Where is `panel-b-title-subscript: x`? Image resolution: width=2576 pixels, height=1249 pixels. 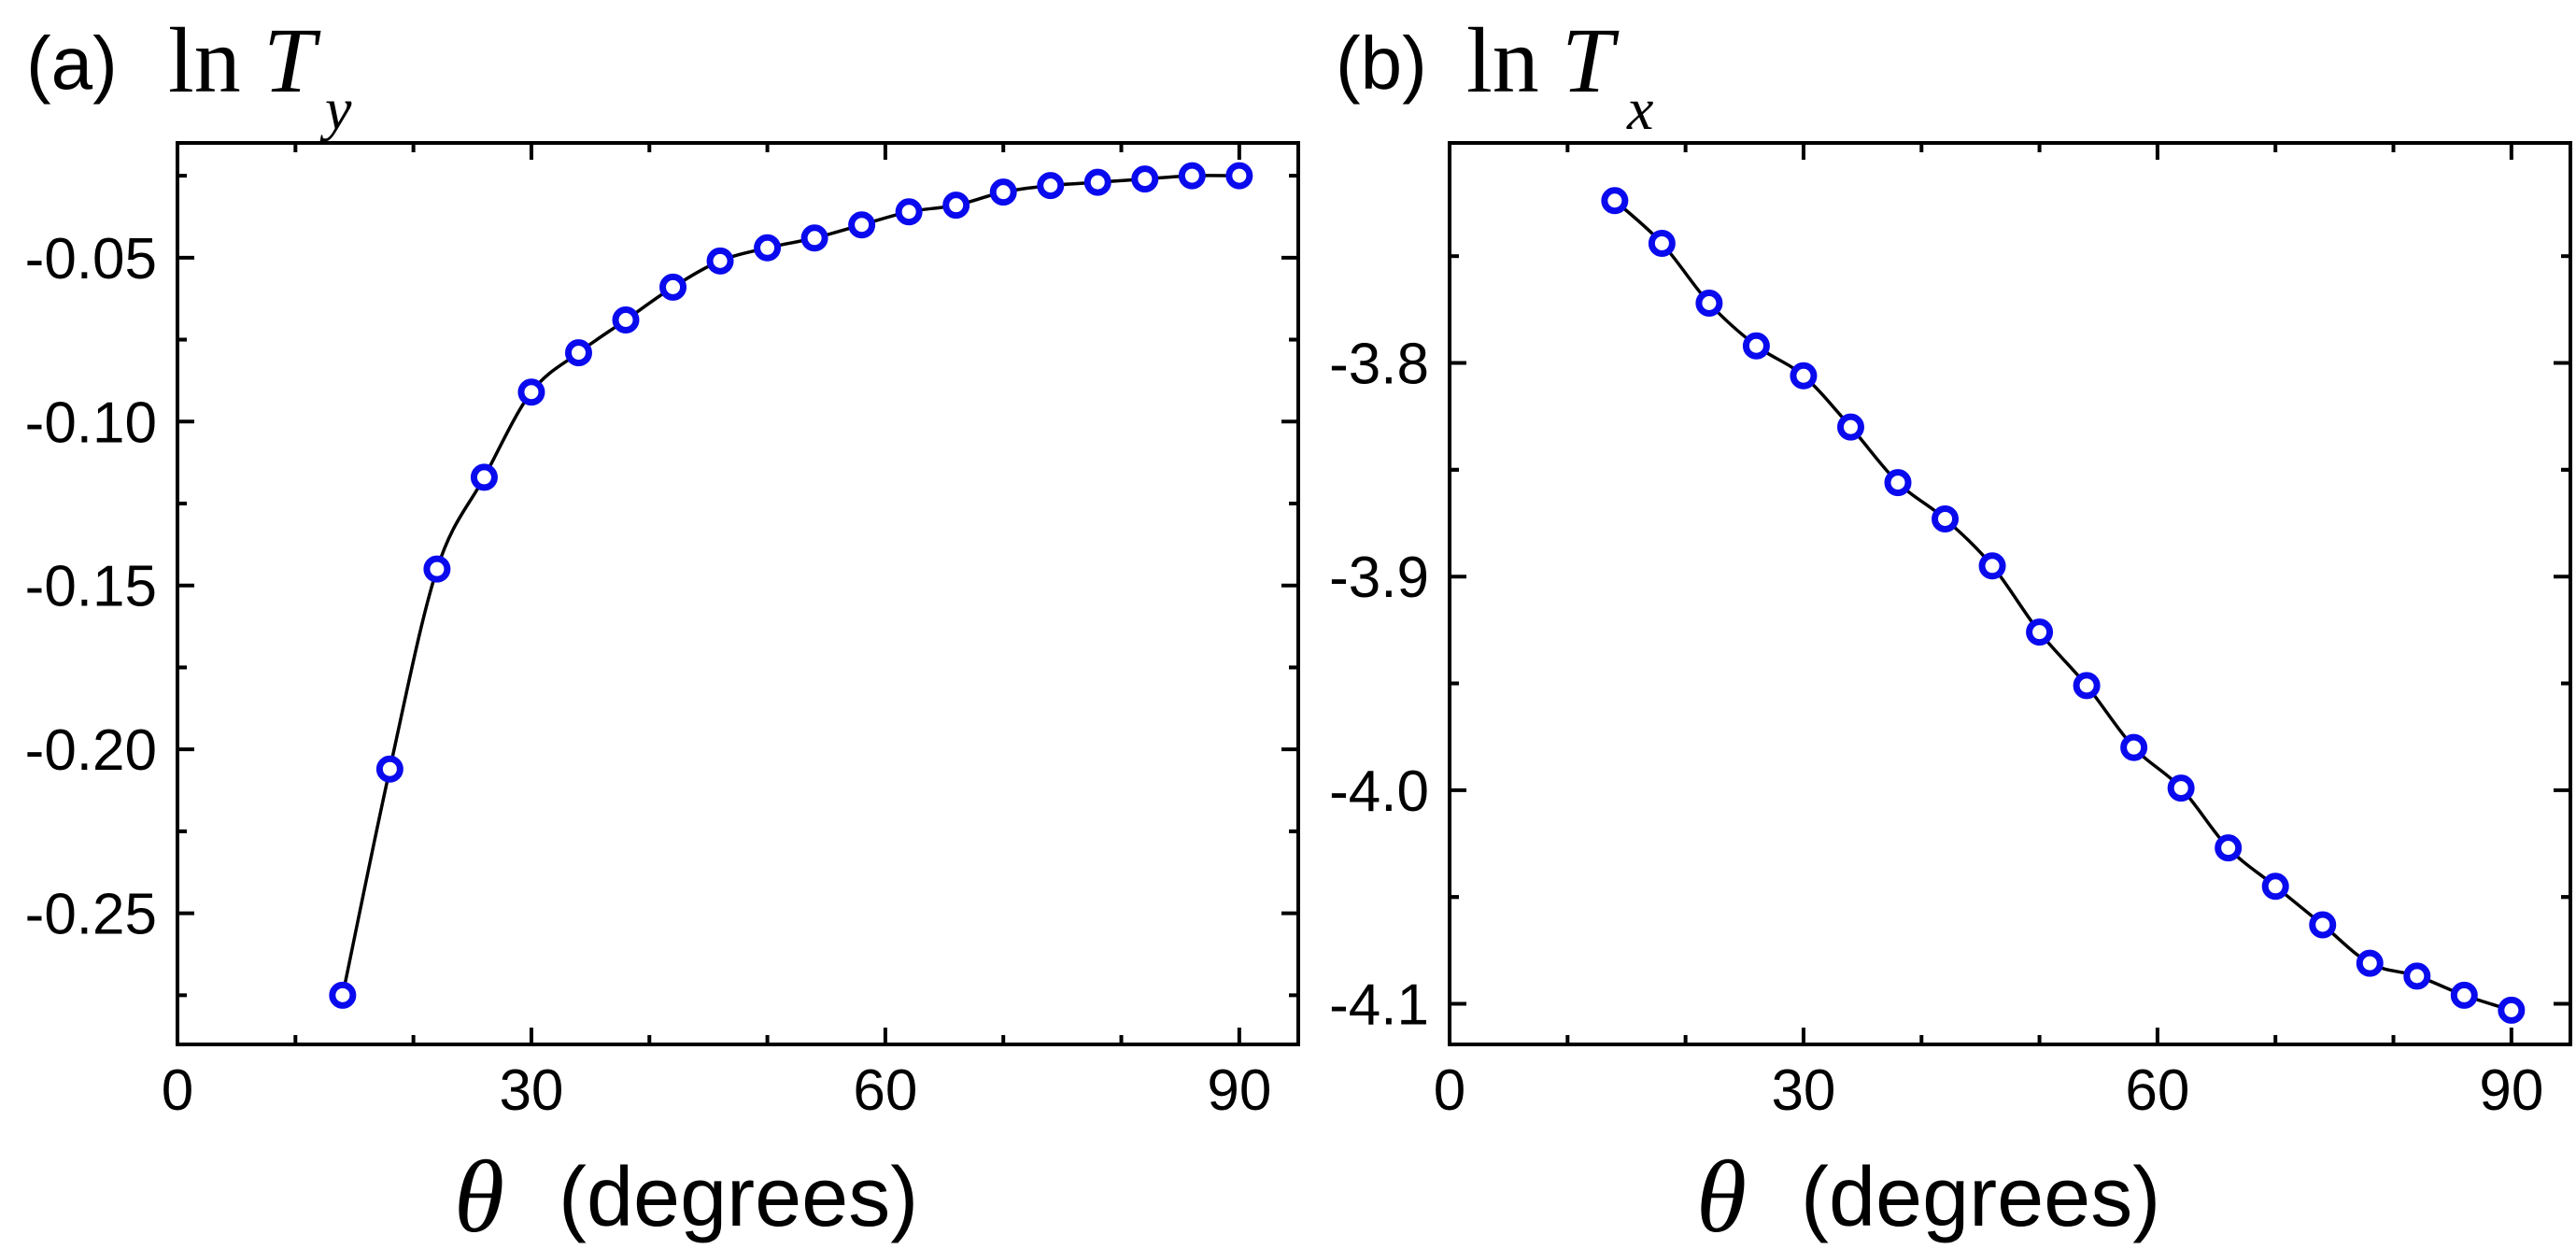
panel-b-title-subscript: x is located at coordinates (1639, 109).